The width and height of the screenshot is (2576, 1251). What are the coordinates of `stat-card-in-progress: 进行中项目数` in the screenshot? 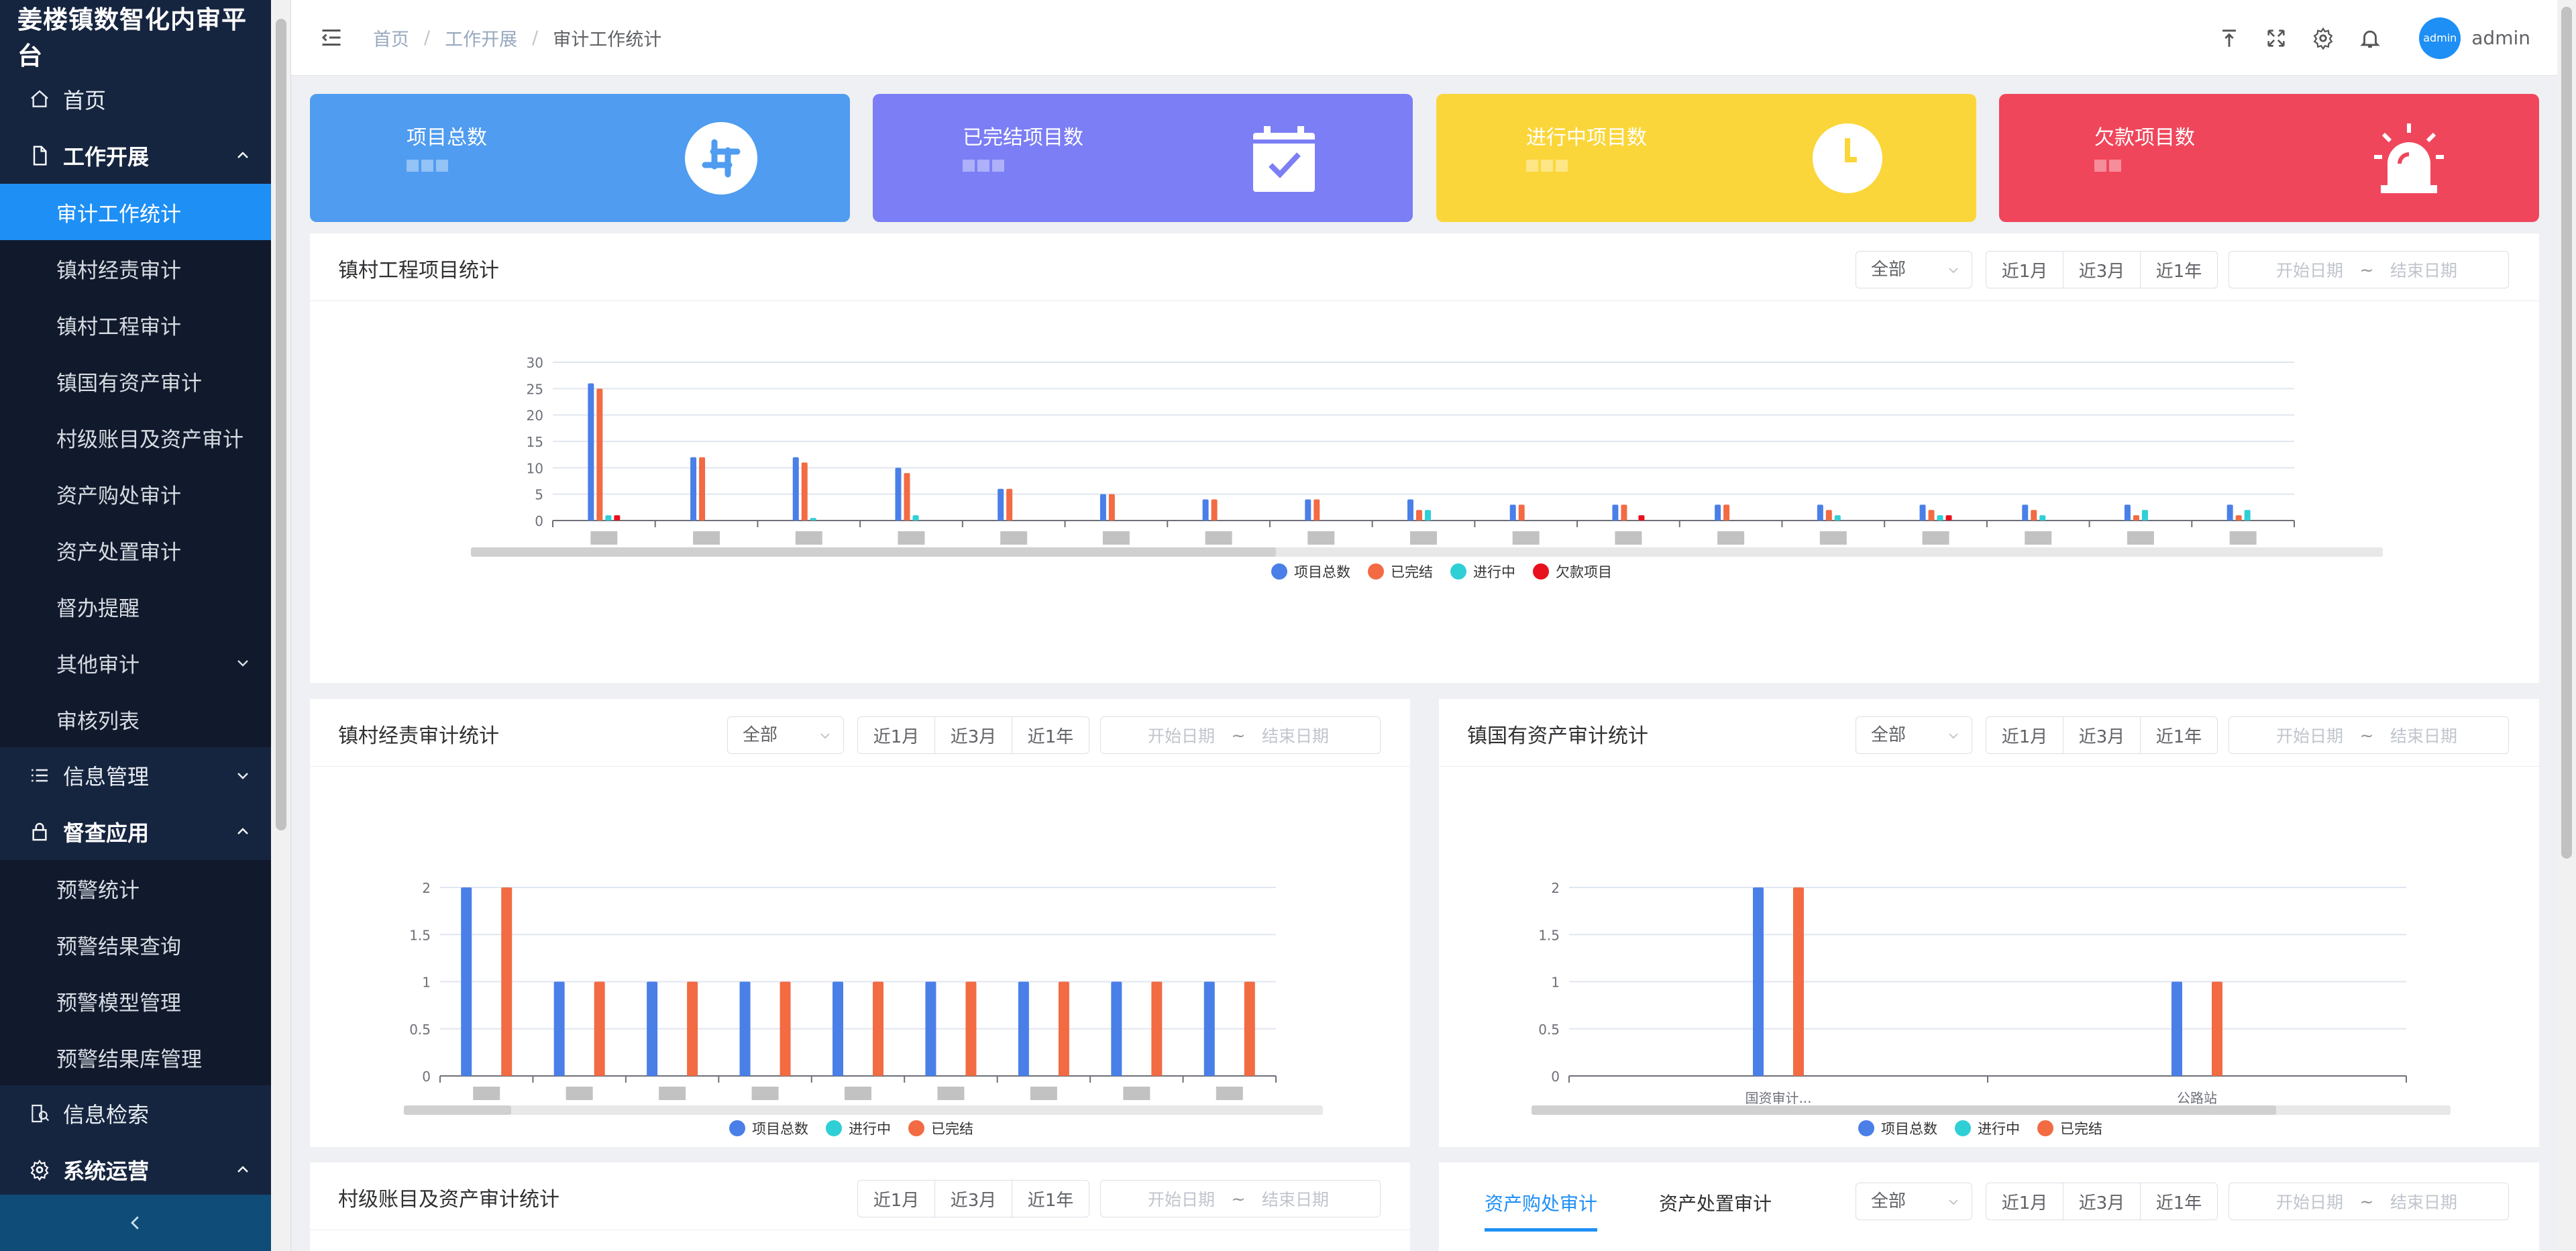 It's located at (1706, 158).